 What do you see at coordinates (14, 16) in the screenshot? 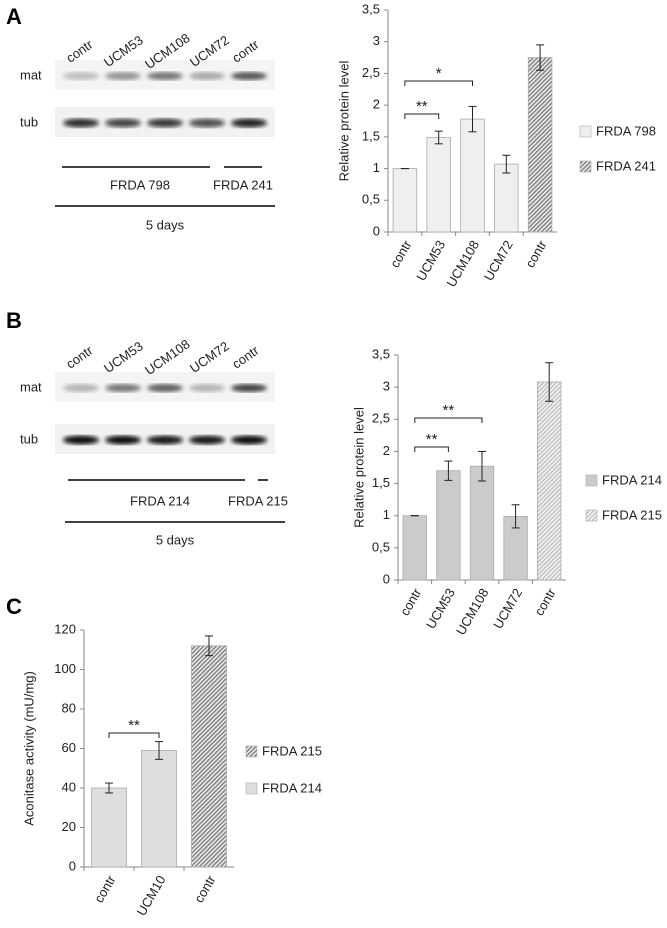
I see `panel-letter: A` at bounding box center [14, 16].